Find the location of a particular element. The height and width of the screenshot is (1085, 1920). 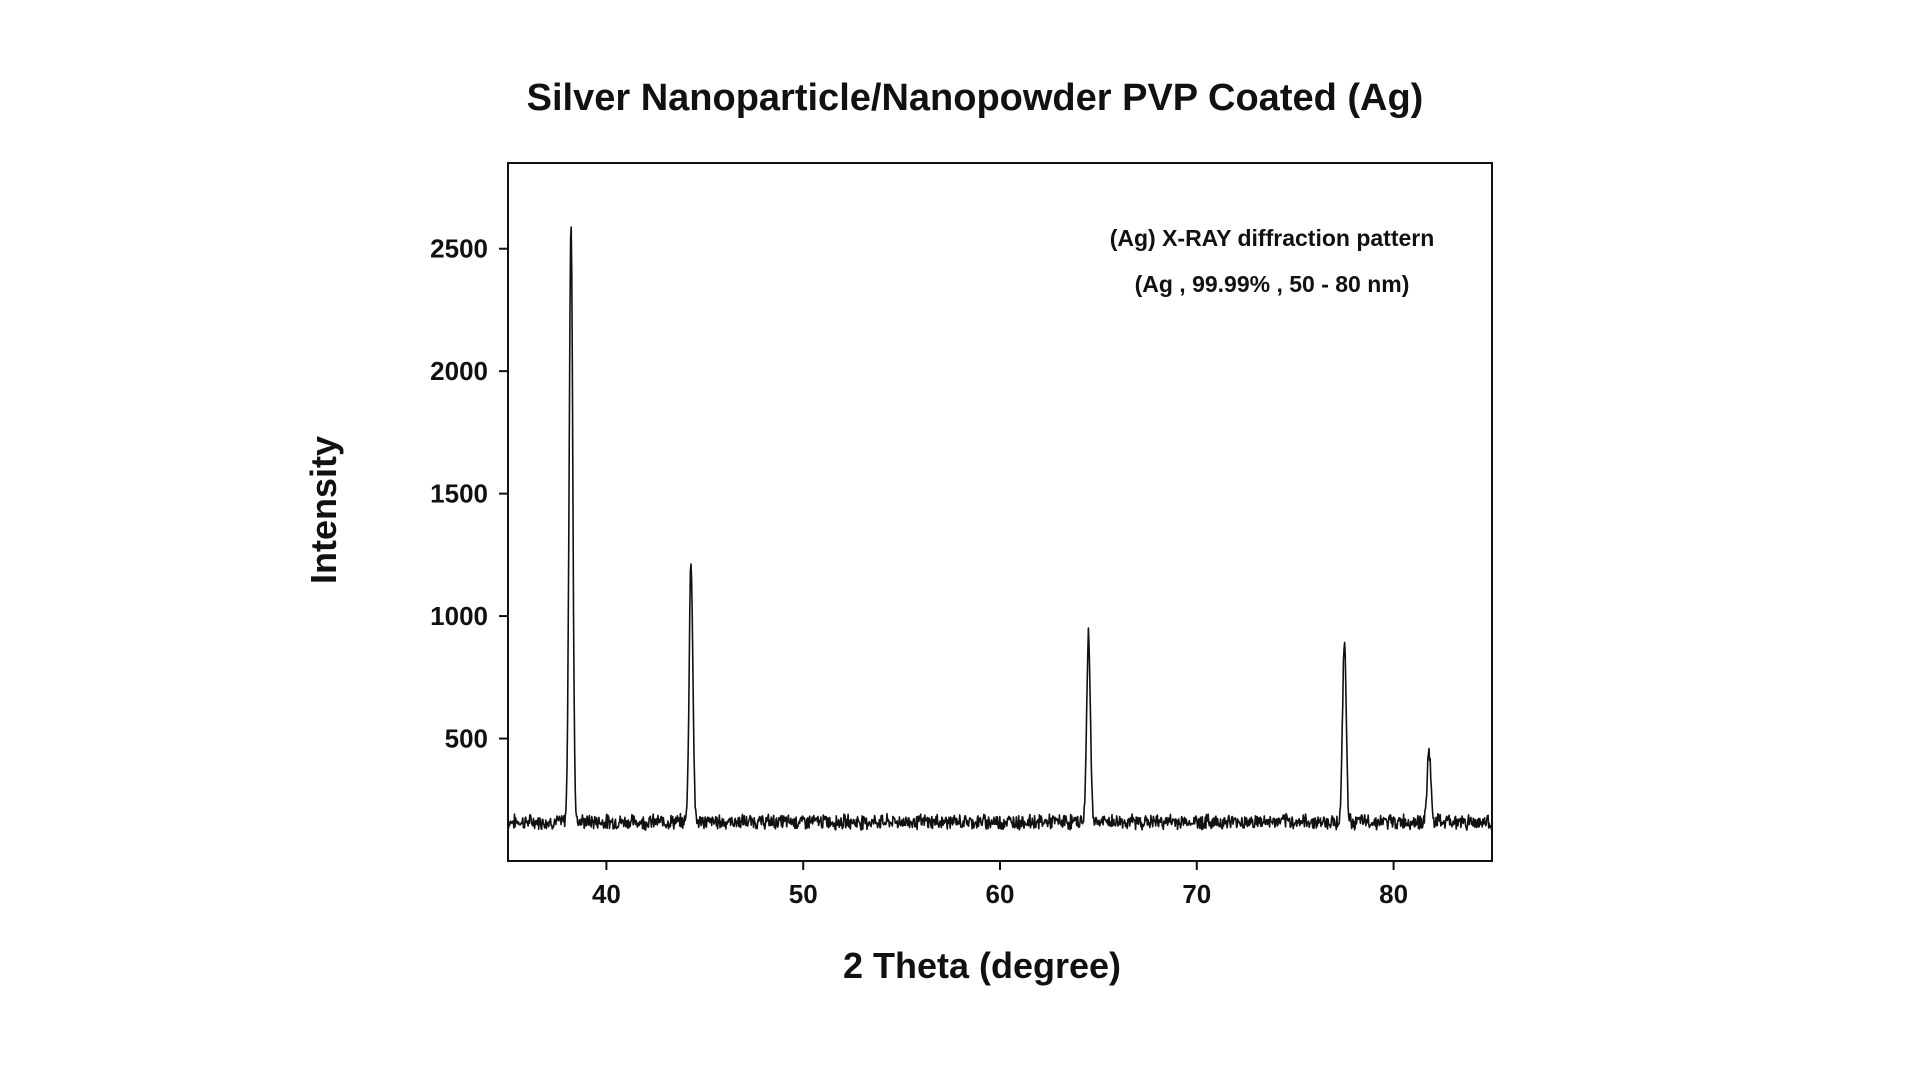

y-tick-label: 500 is located at coordinates (466, 739).